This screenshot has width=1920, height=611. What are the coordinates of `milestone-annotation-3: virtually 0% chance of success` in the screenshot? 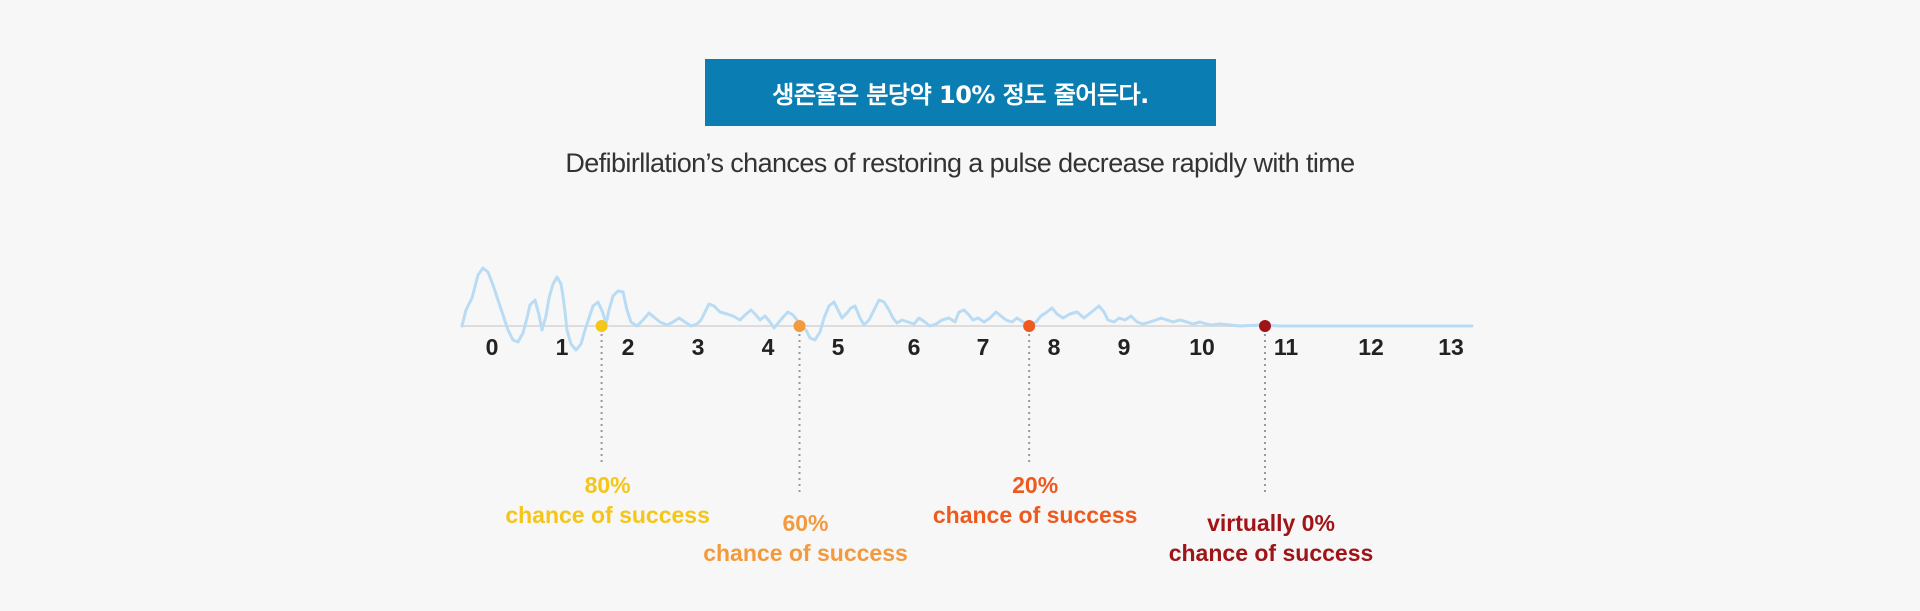 It's located at (1271, 538).